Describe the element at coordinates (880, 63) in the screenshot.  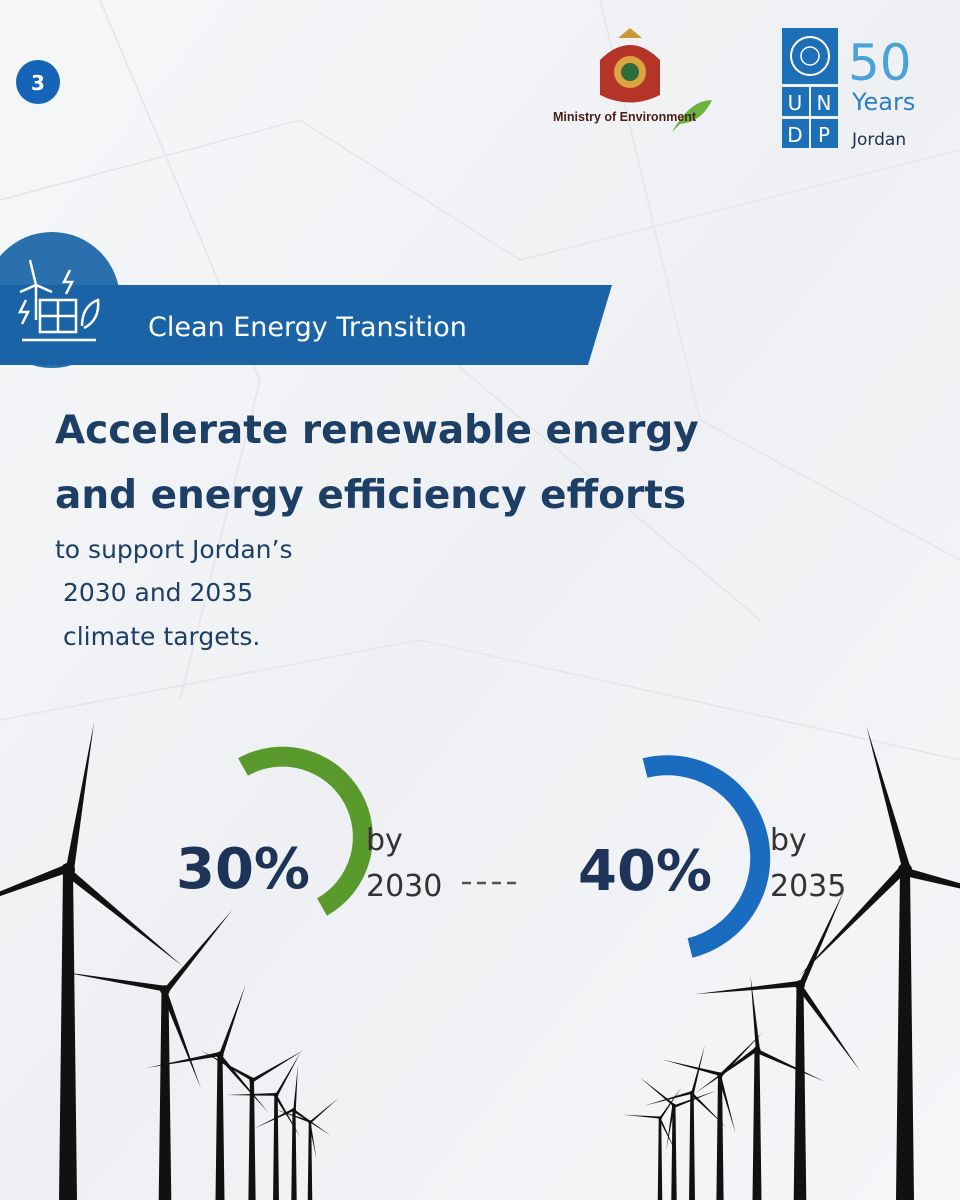
I see `anniversary-number: 50` at that location.